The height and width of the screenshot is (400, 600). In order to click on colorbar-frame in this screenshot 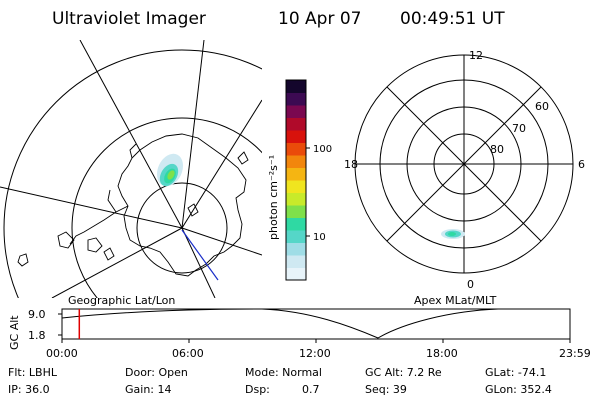, I will do `click(296, 180)`.